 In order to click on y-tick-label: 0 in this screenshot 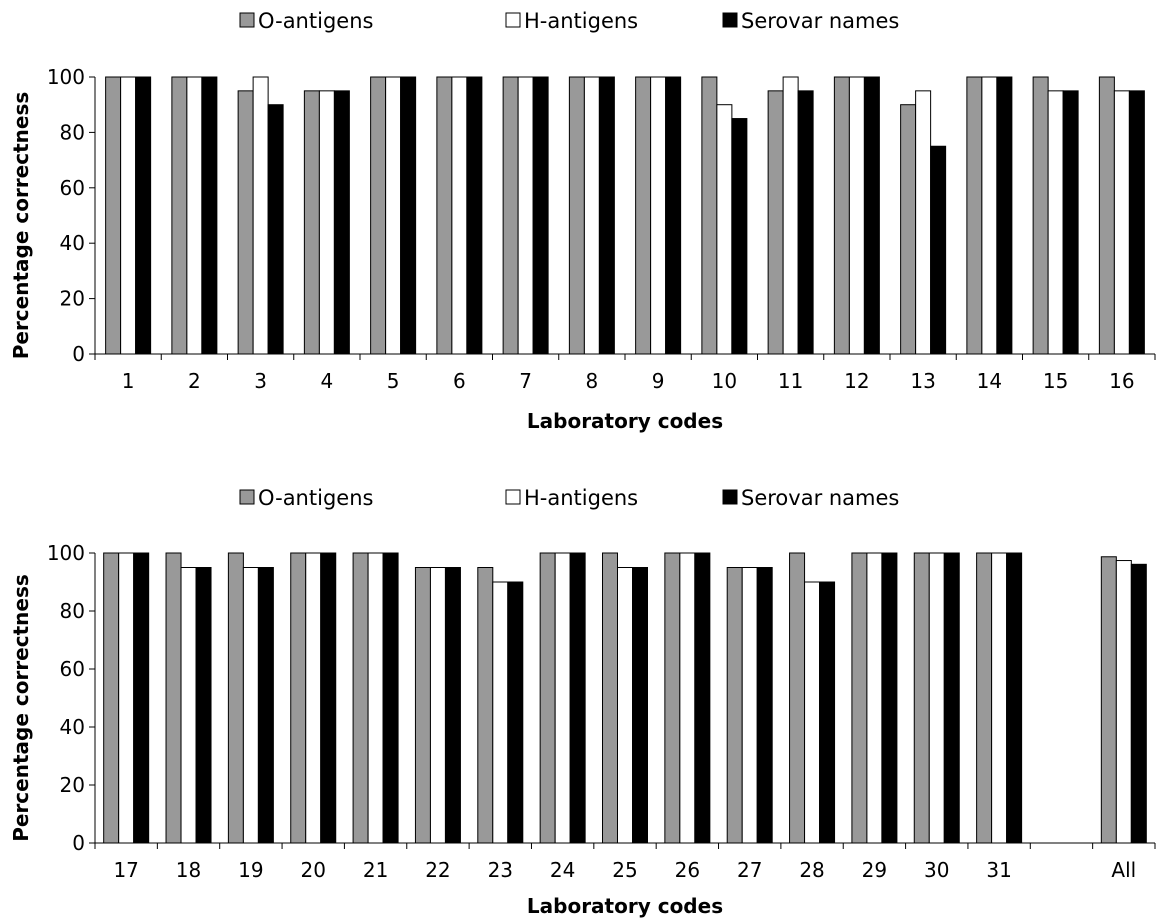, I will do `click(78, 843)`.